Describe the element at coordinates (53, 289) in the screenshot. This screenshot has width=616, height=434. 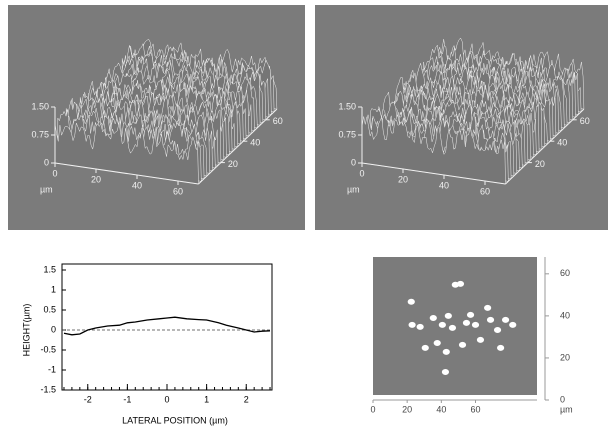
I see `y-tick-label: 1` at that location.